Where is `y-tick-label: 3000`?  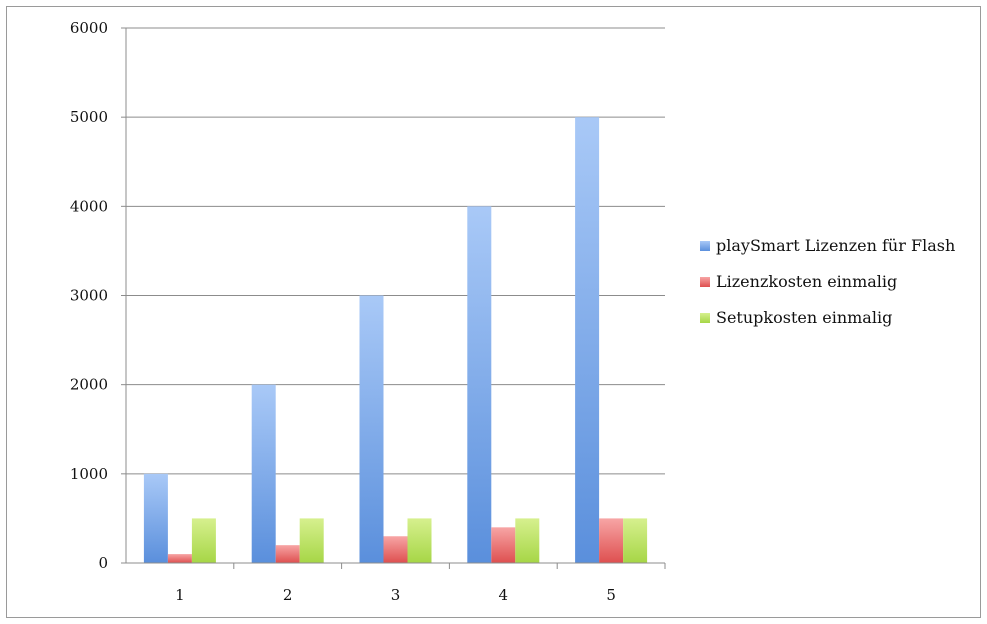 y-tick-label: 3000 is located at coordinates (89, 296).